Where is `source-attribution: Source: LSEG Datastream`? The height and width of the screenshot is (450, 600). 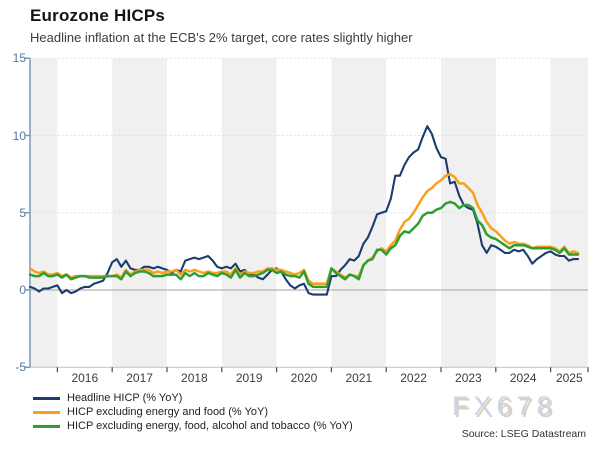
source-attribution: Source: LSEG Datastream is located at coordinates (523, 434).